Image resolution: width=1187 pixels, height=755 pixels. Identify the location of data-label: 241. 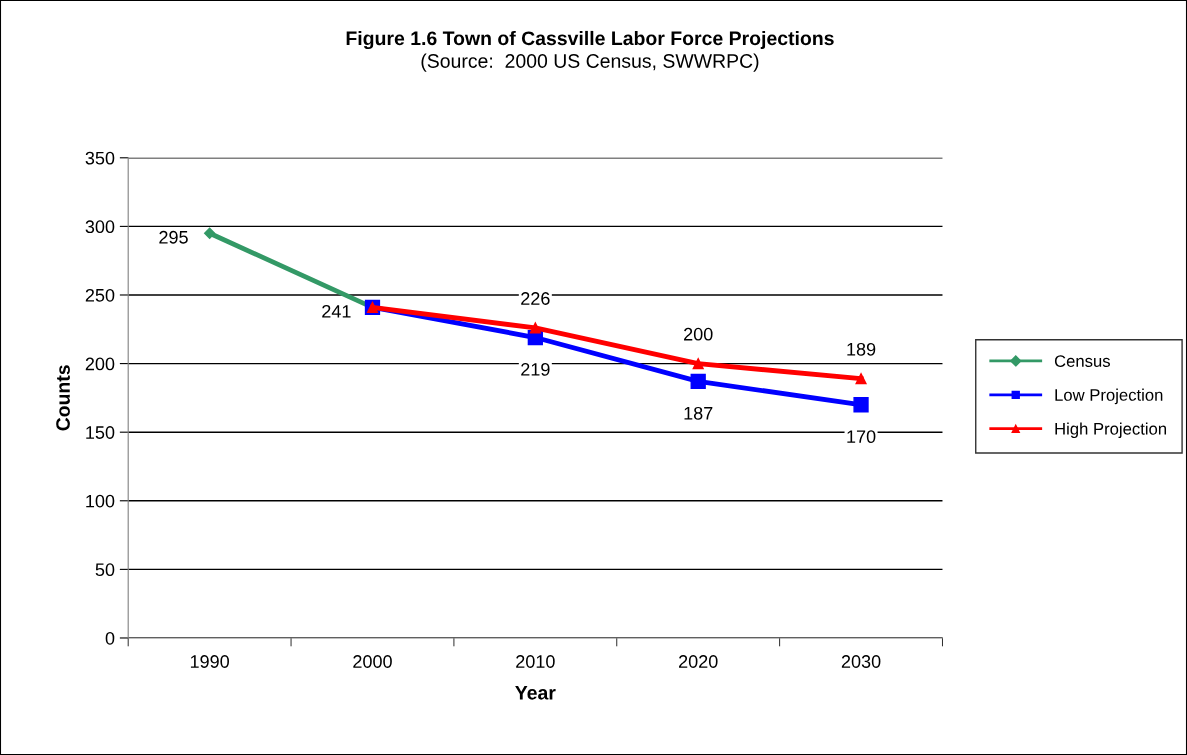
(336, 311).